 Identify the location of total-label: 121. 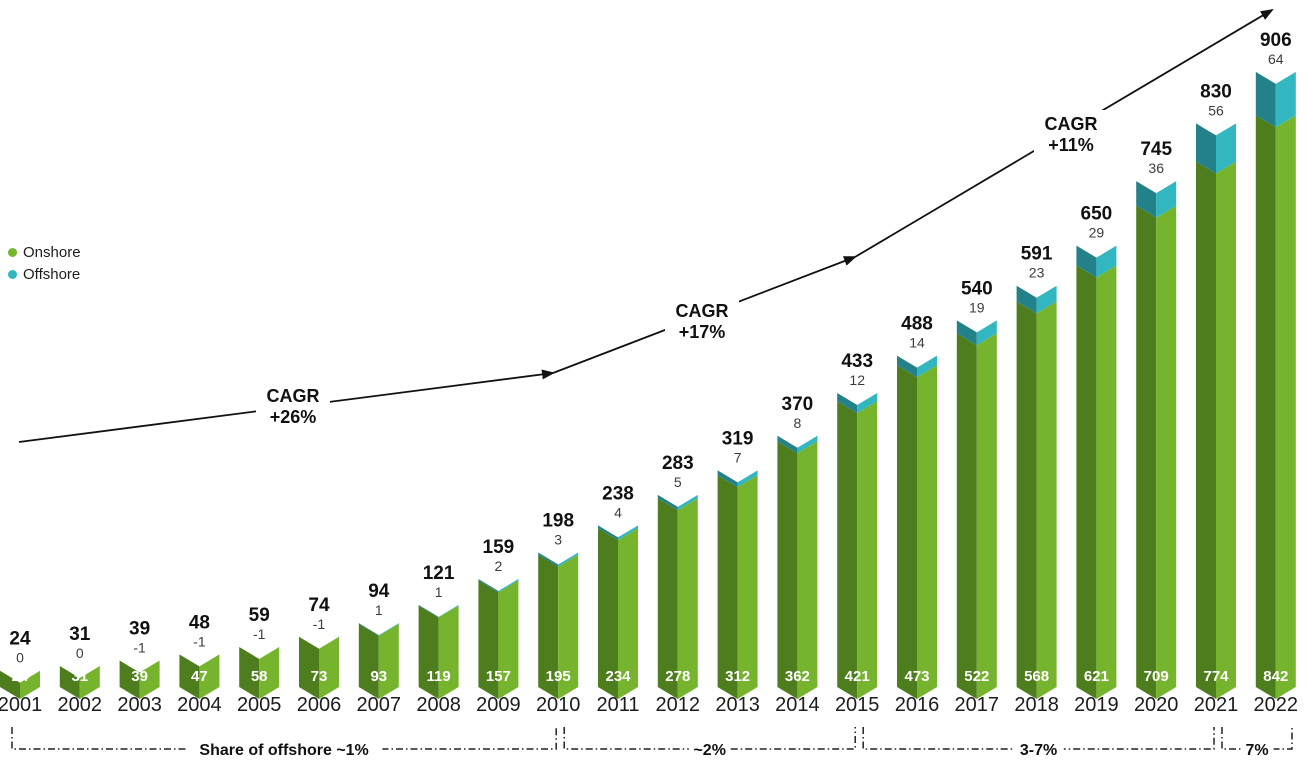
(439, 573).